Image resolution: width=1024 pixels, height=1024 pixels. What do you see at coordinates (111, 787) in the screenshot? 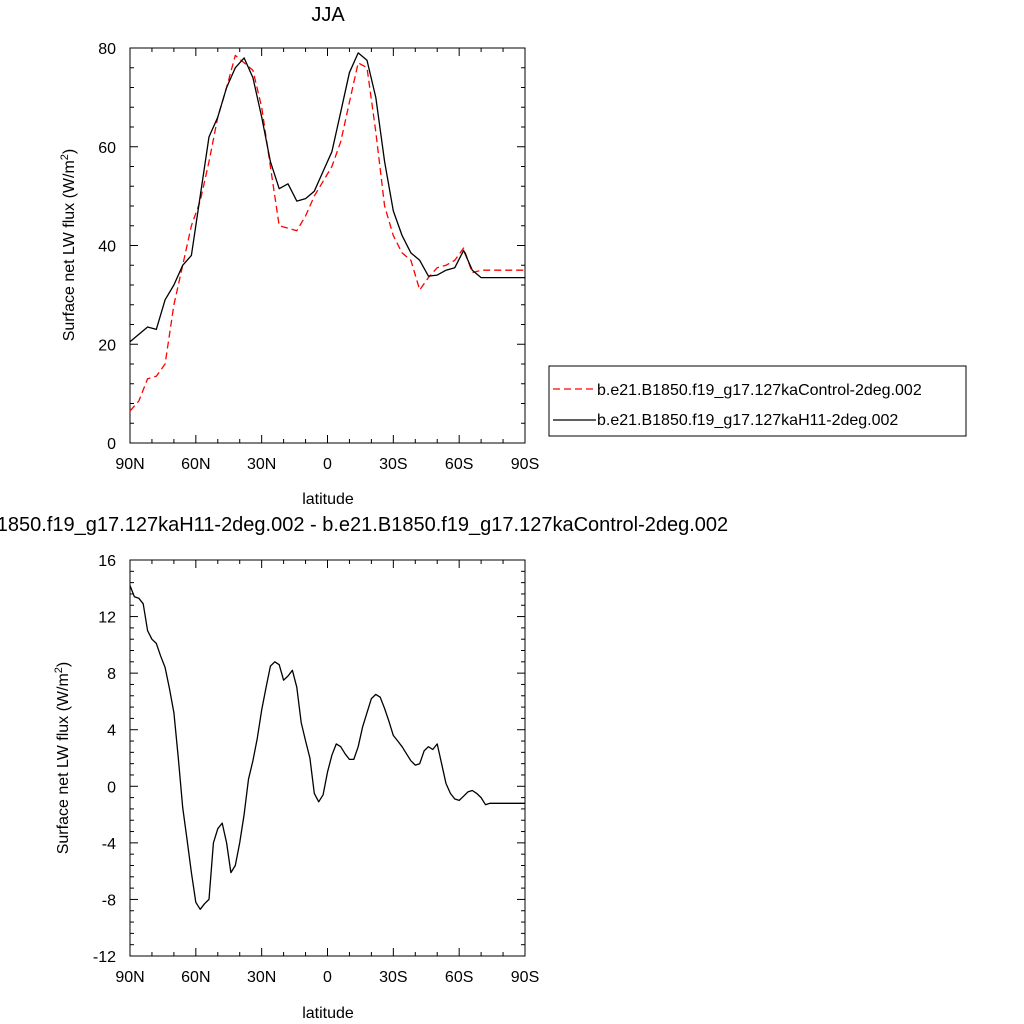
I see `bottom-ytick-label: 0` at bounding box center [111, 787].